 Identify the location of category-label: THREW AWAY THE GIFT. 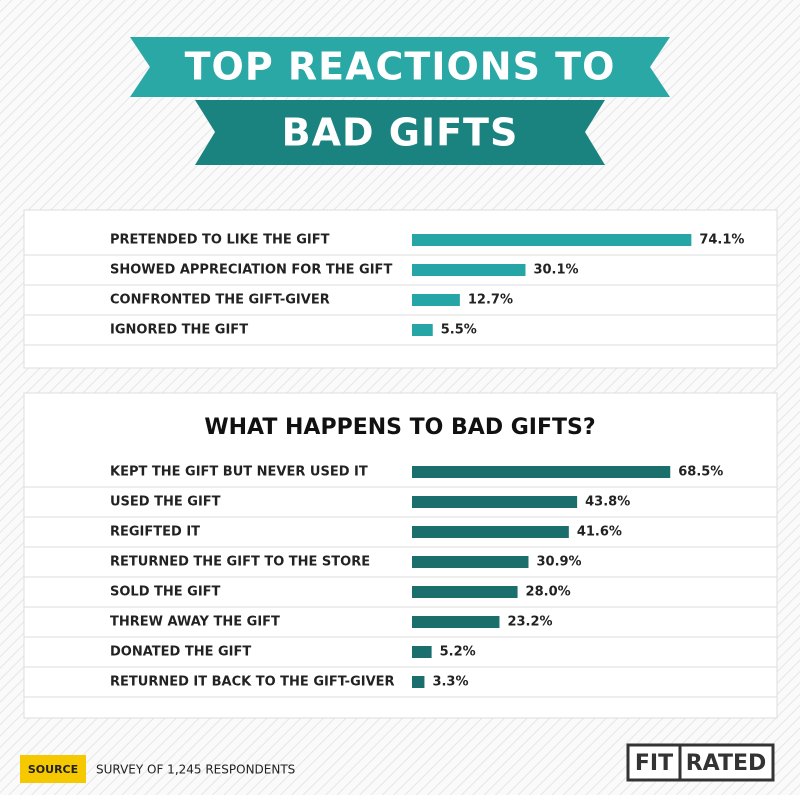
(195, 622).